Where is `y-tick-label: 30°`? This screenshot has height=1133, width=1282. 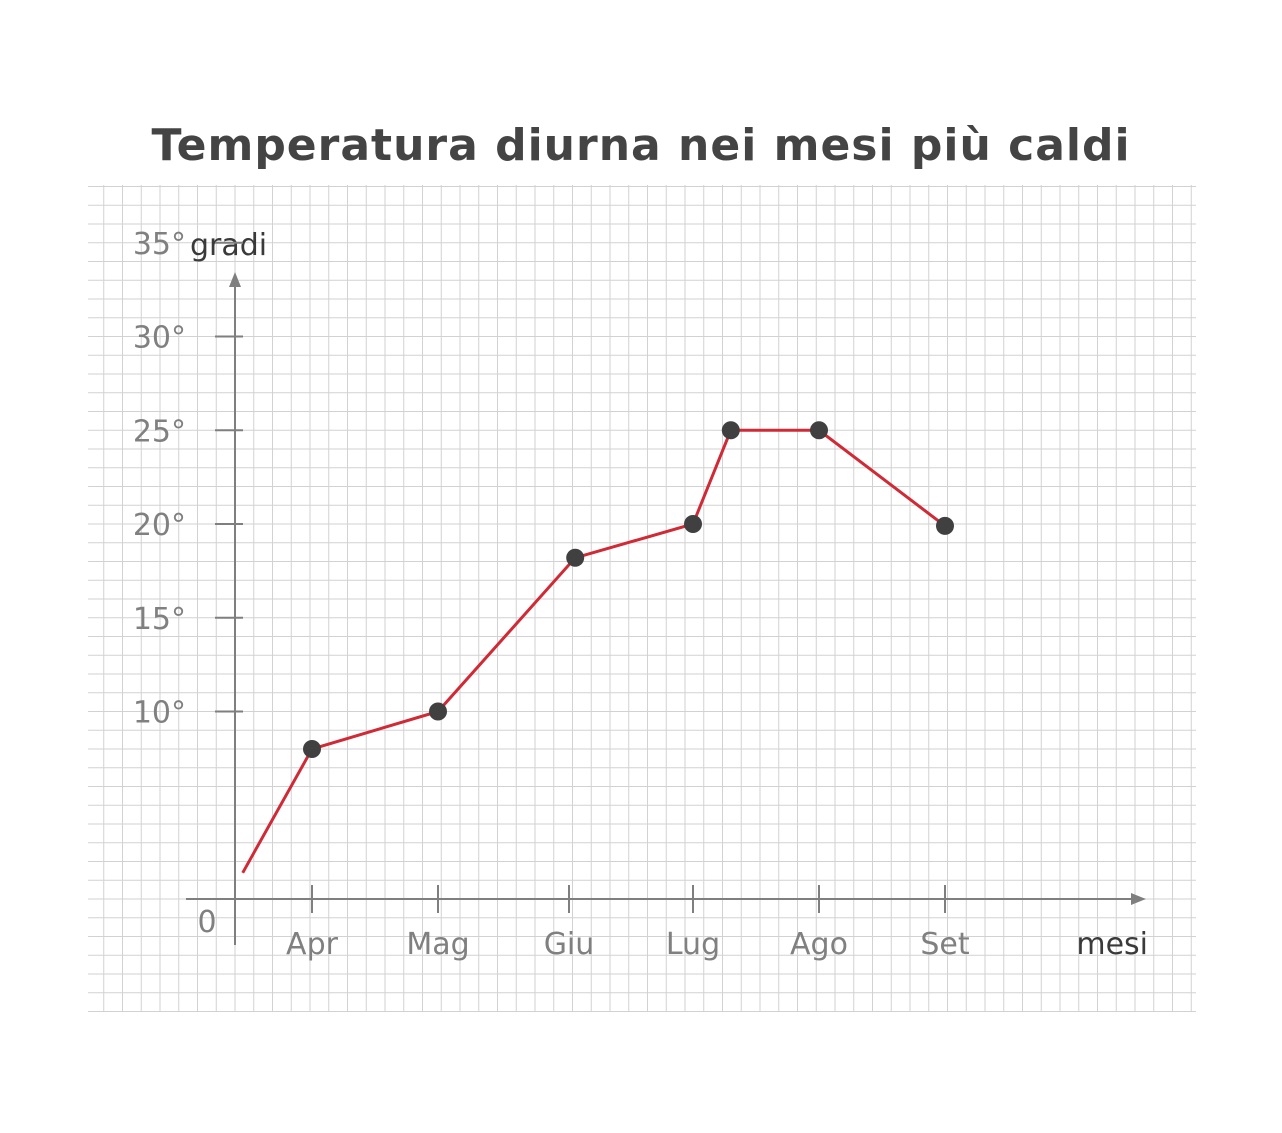
y-tick-label: 30° is located at coordinates (159, 338).